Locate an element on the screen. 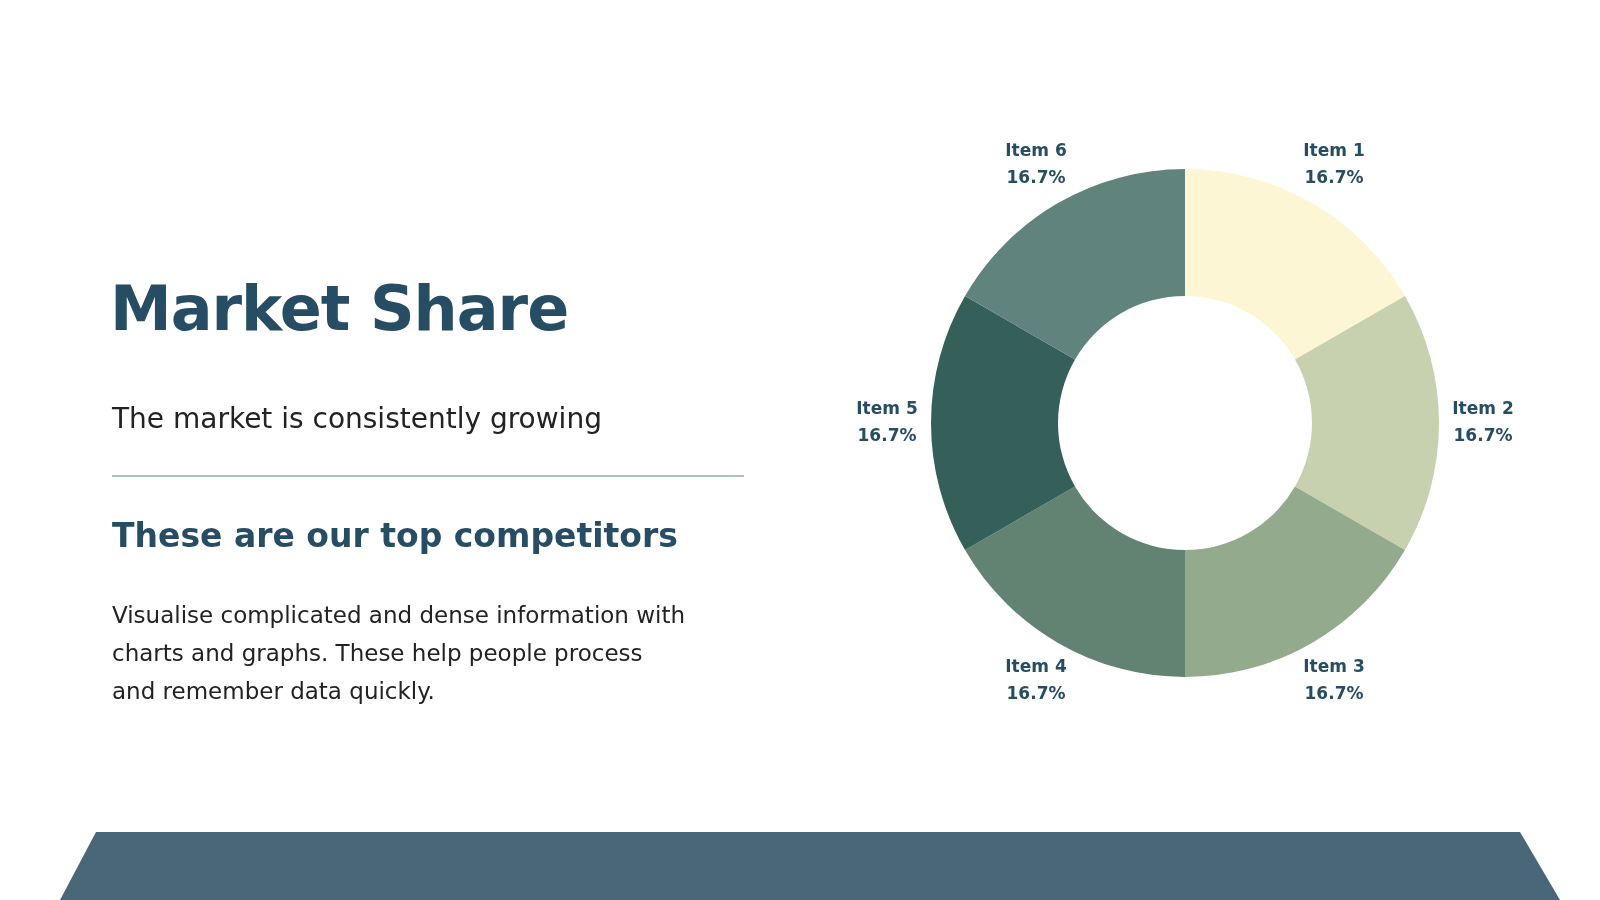 The width and height of the screenshot is (1600, 900). text: Market Share is located at coordinates (339, 308).